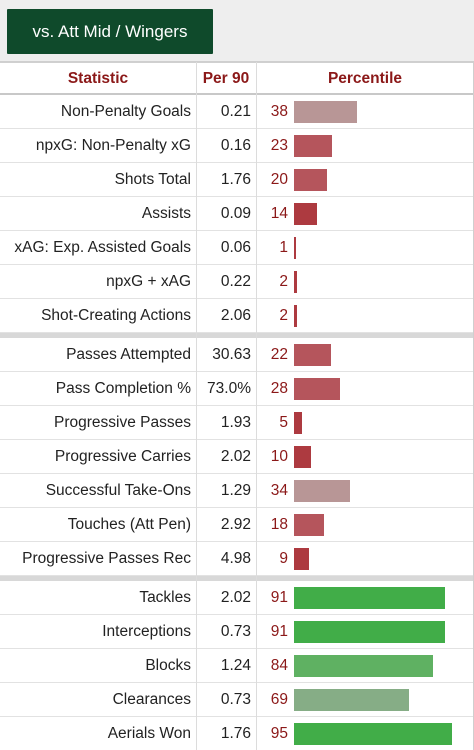  I want to click on table-row: Shot-Creating Actions 2.06 2, so click(237, 316).